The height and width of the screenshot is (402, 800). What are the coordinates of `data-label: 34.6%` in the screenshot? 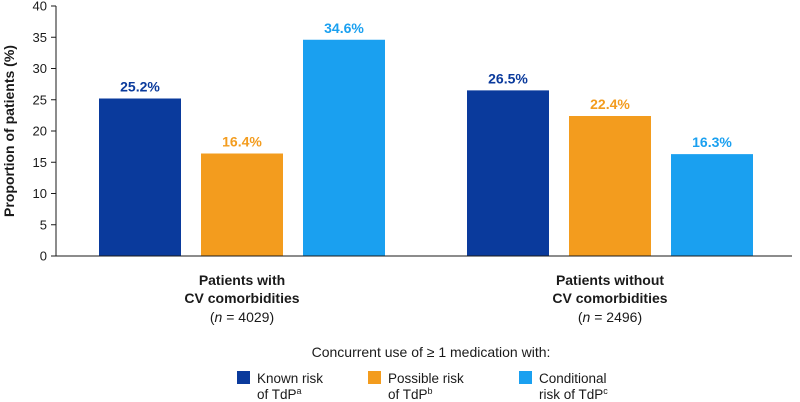 It's located at (344, 28).